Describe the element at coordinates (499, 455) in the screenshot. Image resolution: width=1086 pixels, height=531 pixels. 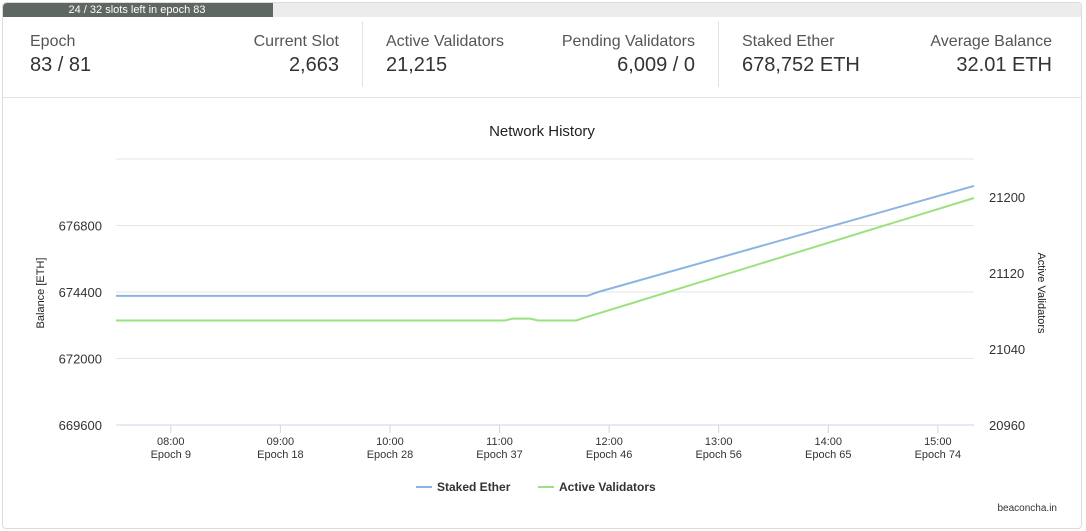
I see `x-tick-epoch: Epoch 37` at that location.